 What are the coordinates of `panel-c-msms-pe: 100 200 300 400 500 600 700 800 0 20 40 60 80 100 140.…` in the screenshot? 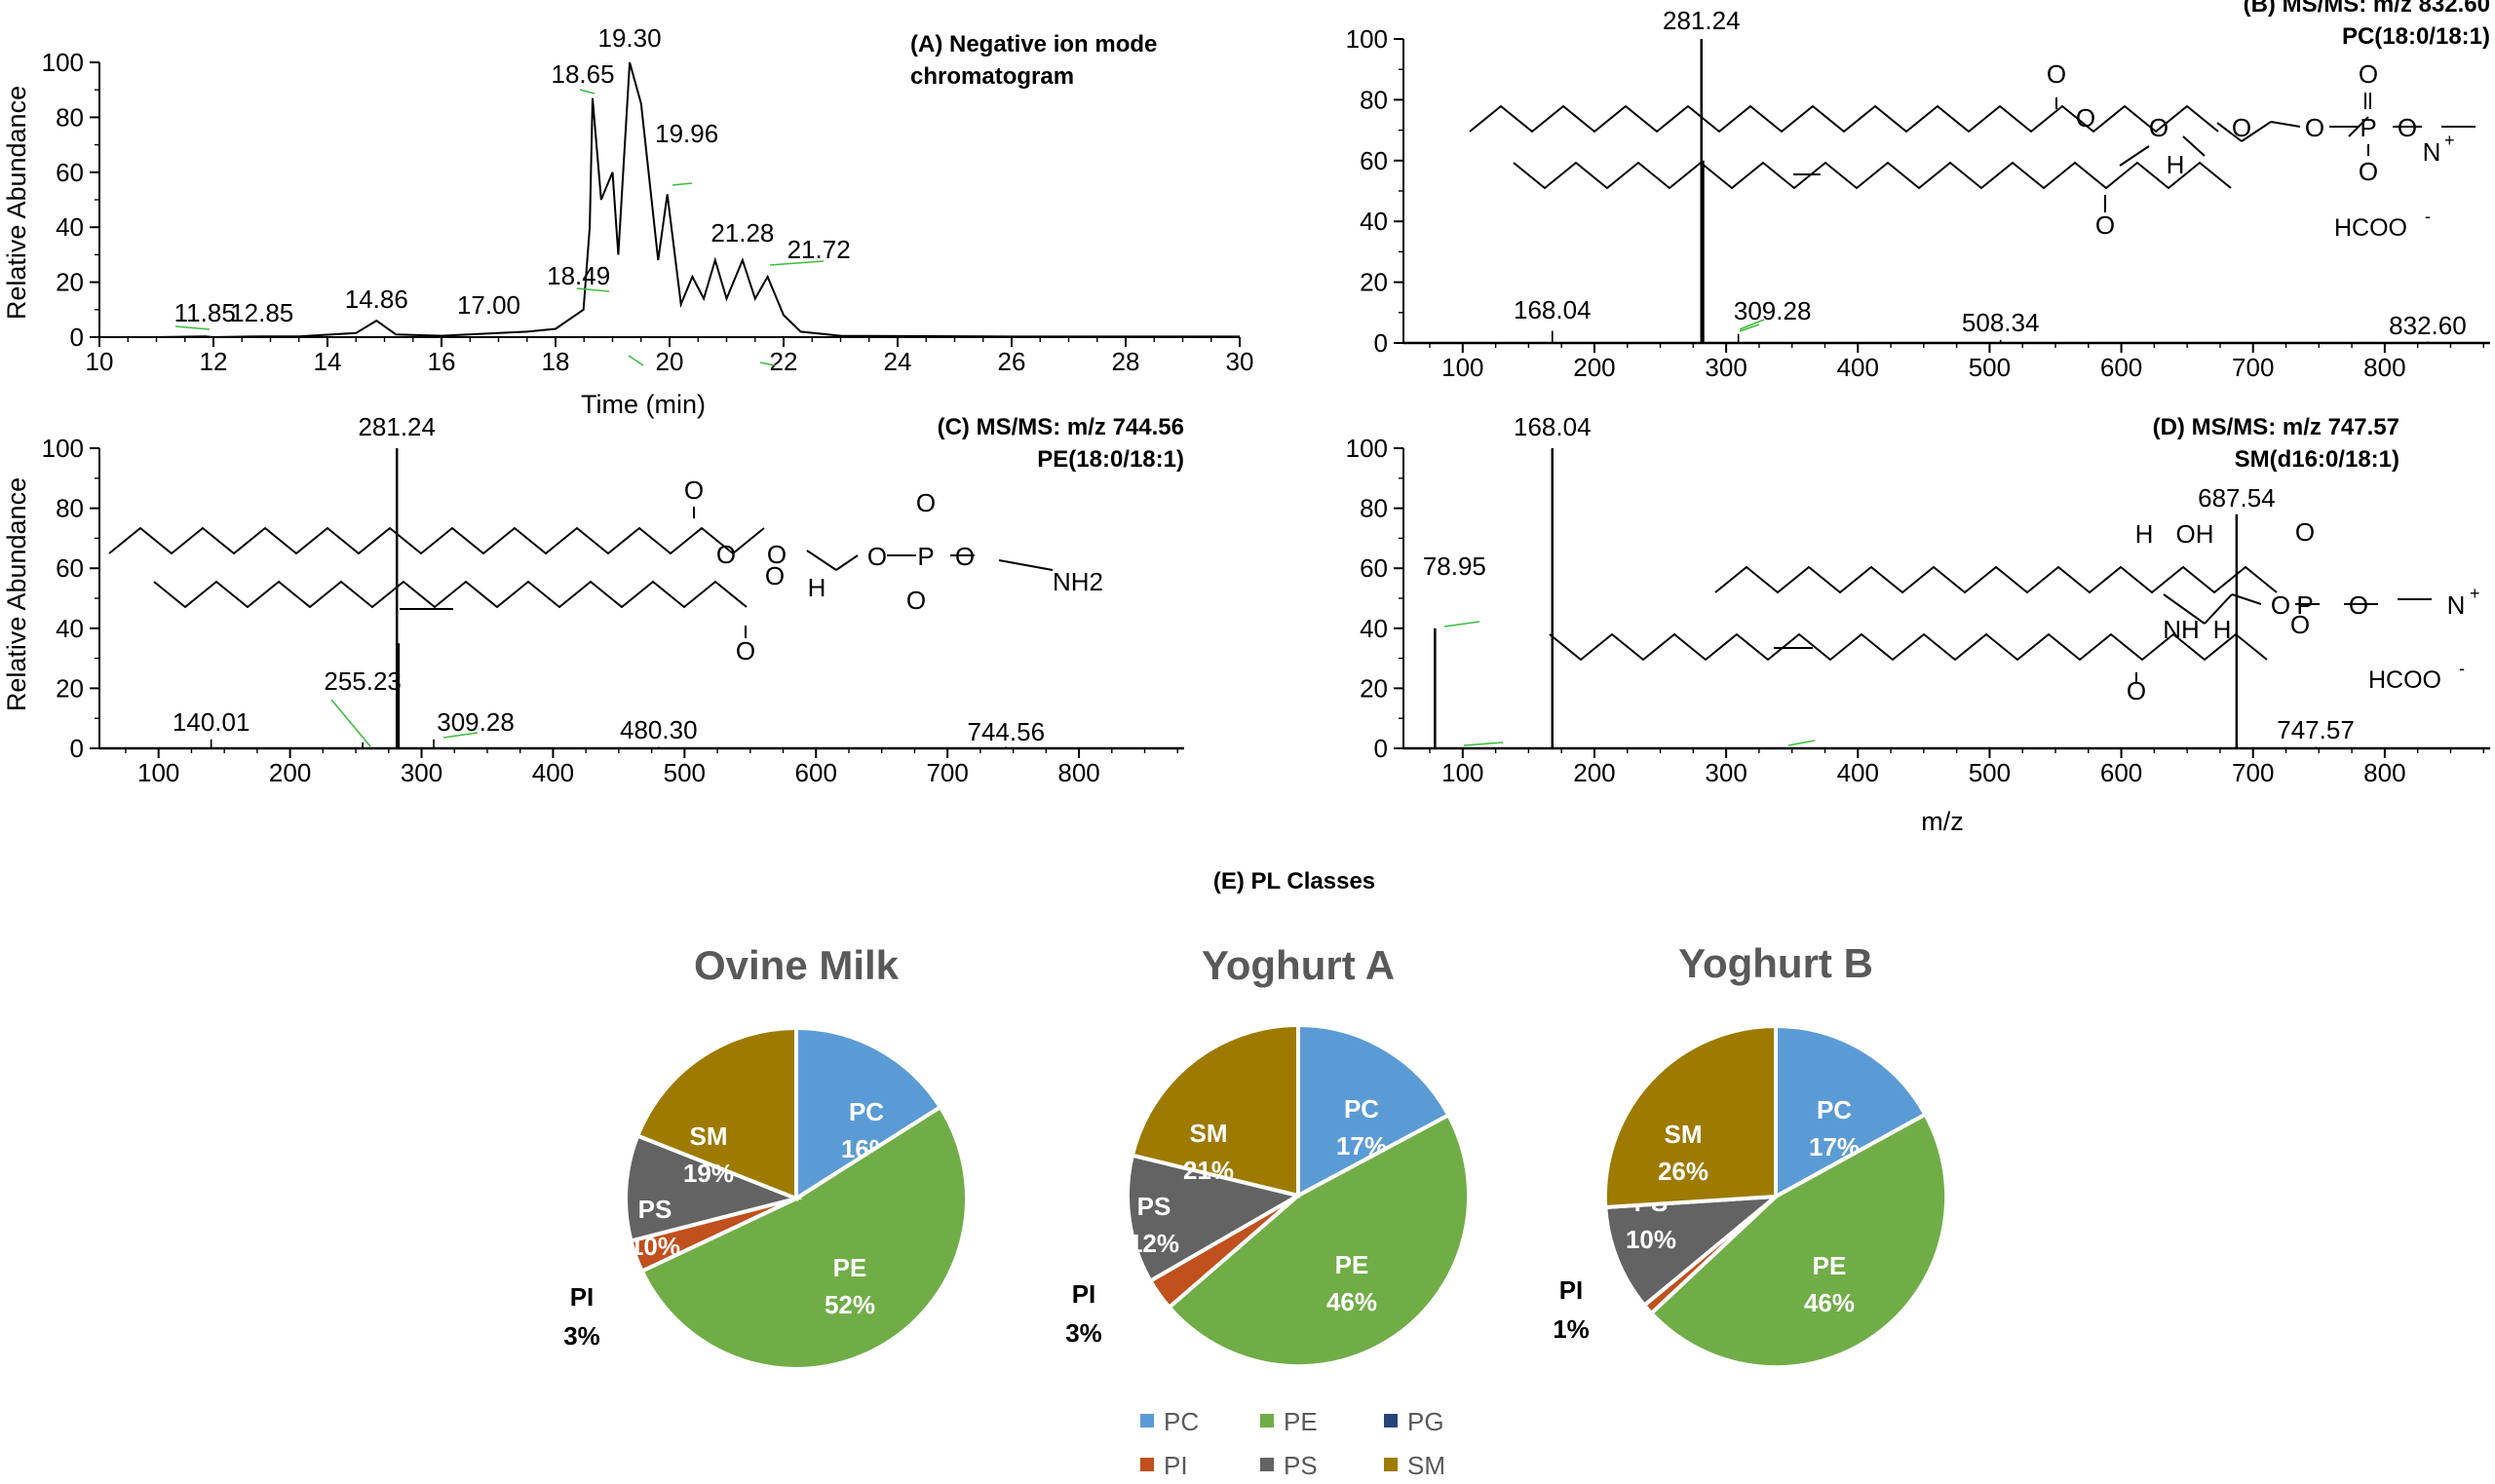 It's located at (593, 599).